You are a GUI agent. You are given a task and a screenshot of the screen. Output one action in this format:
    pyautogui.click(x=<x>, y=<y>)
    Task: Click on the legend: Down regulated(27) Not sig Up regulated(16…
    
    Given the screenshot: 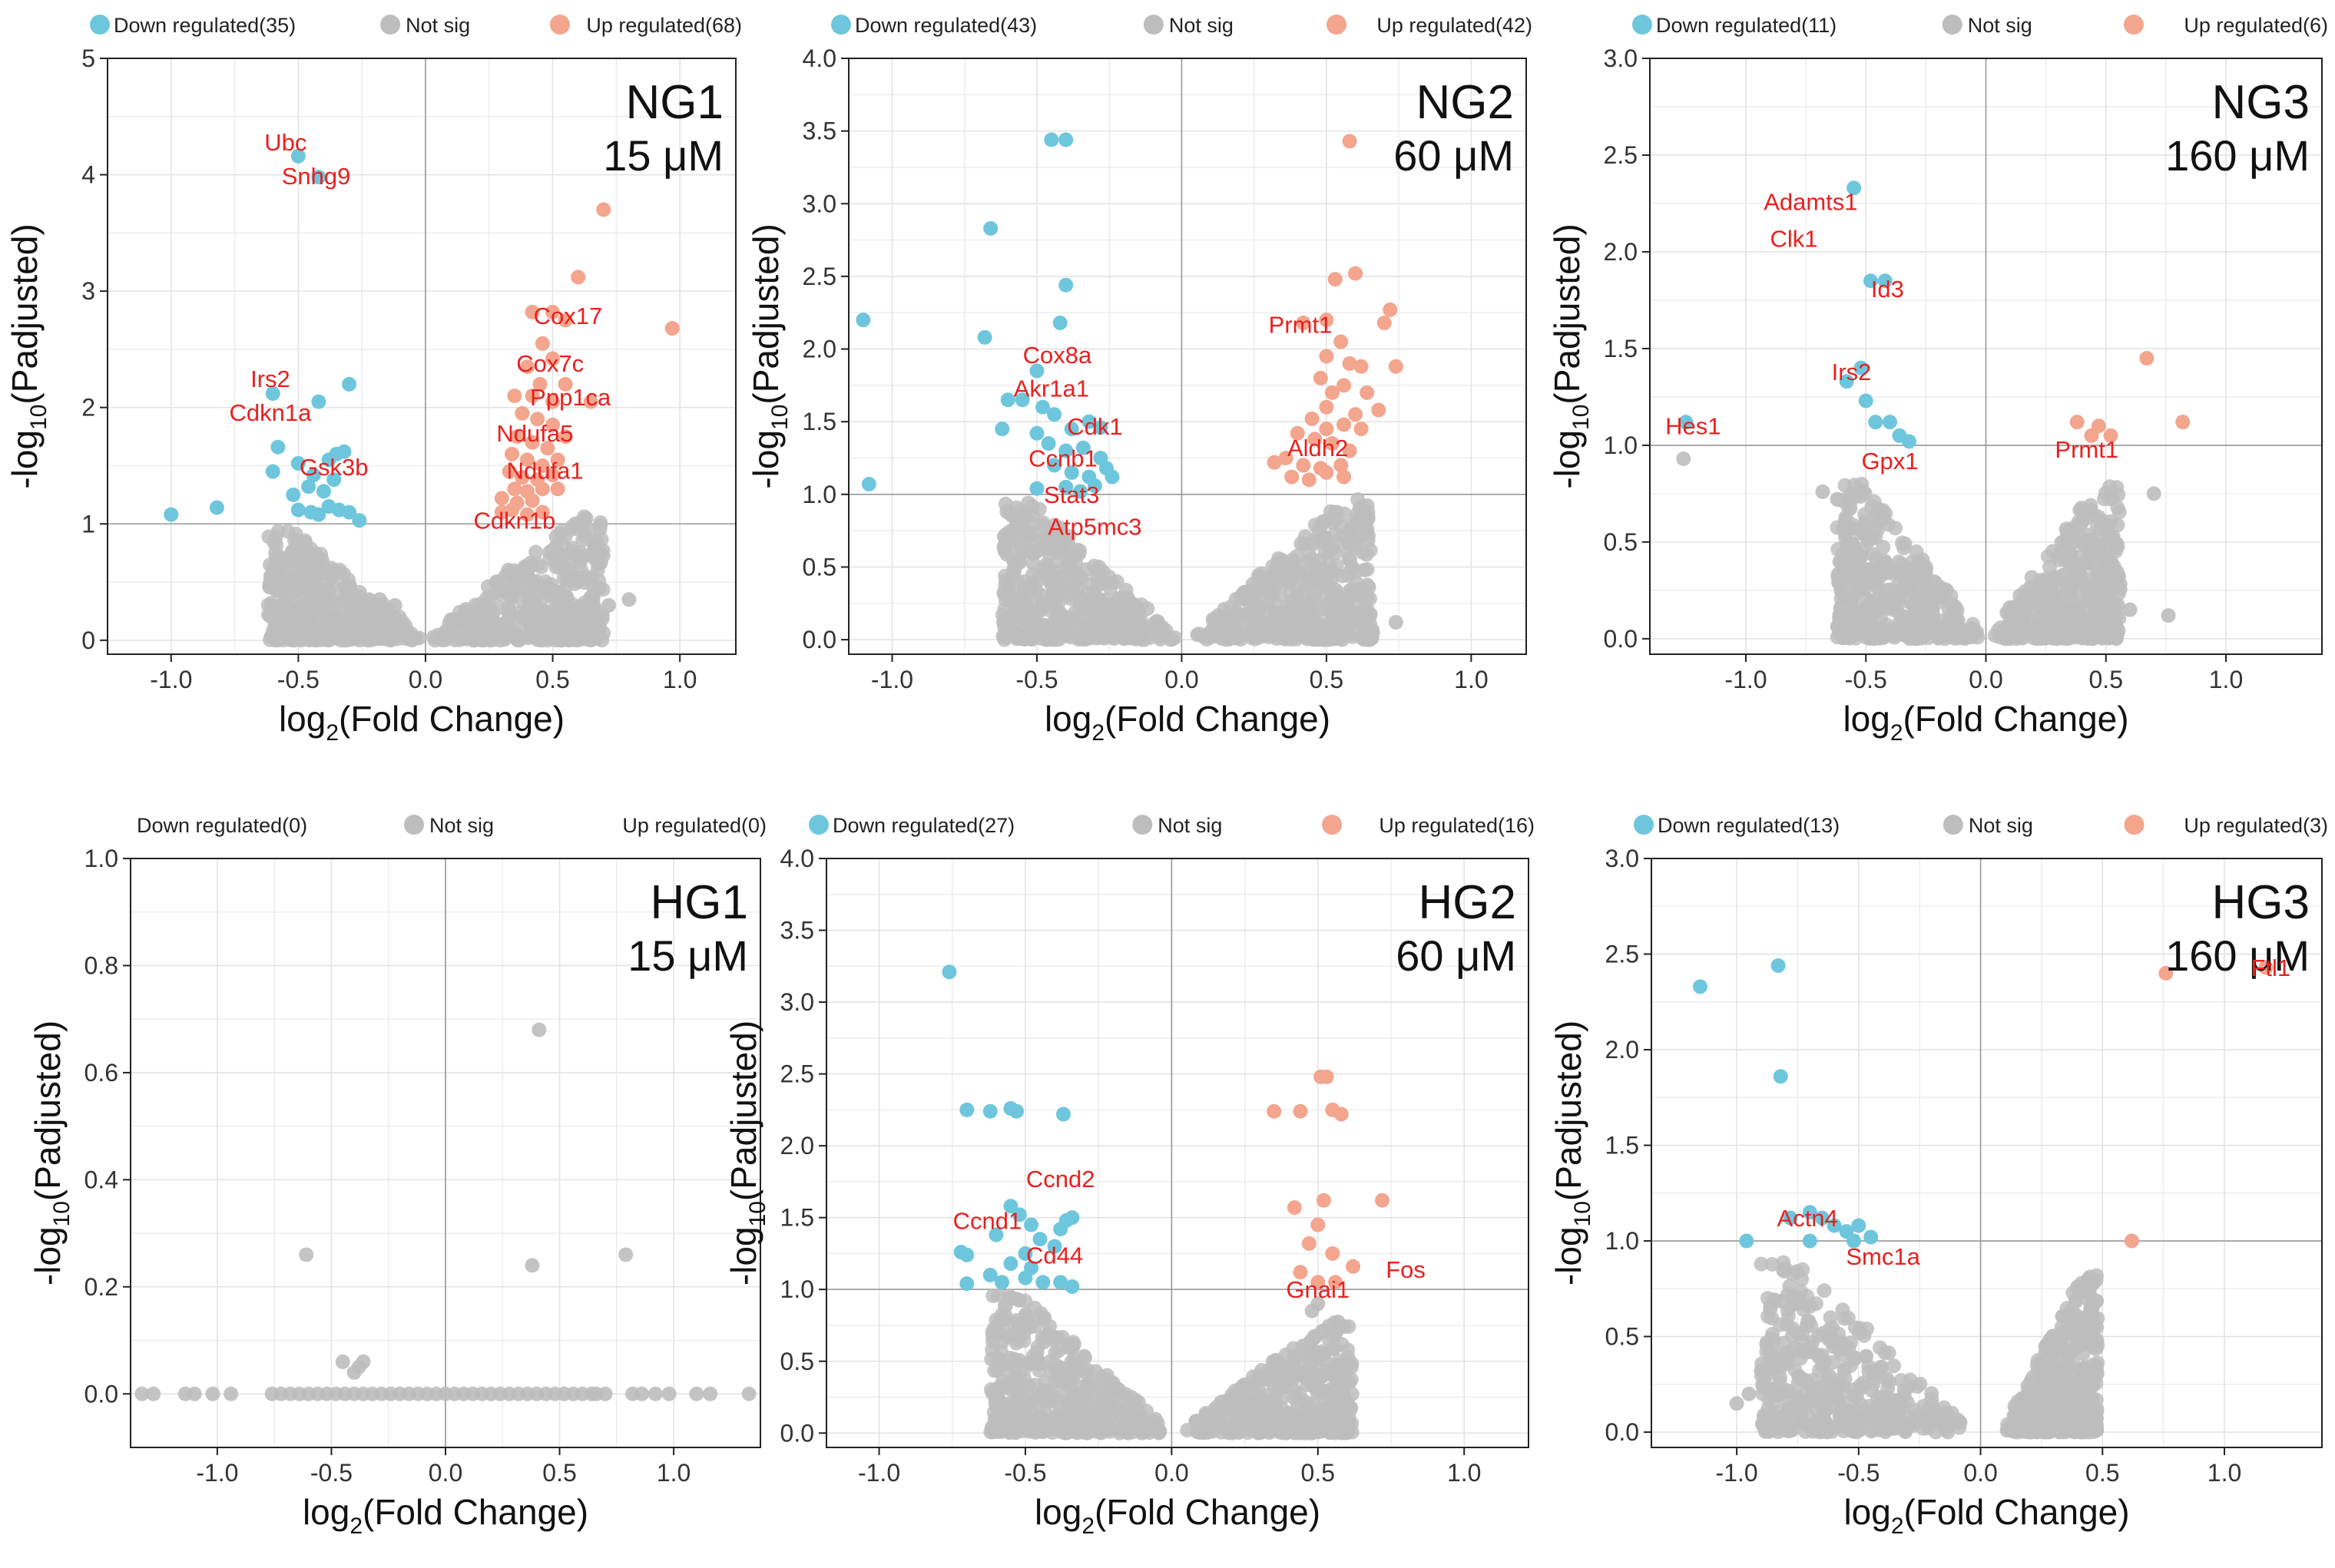 What is the action you would take?
    pyautogui.click(x=1172, y=826)
    